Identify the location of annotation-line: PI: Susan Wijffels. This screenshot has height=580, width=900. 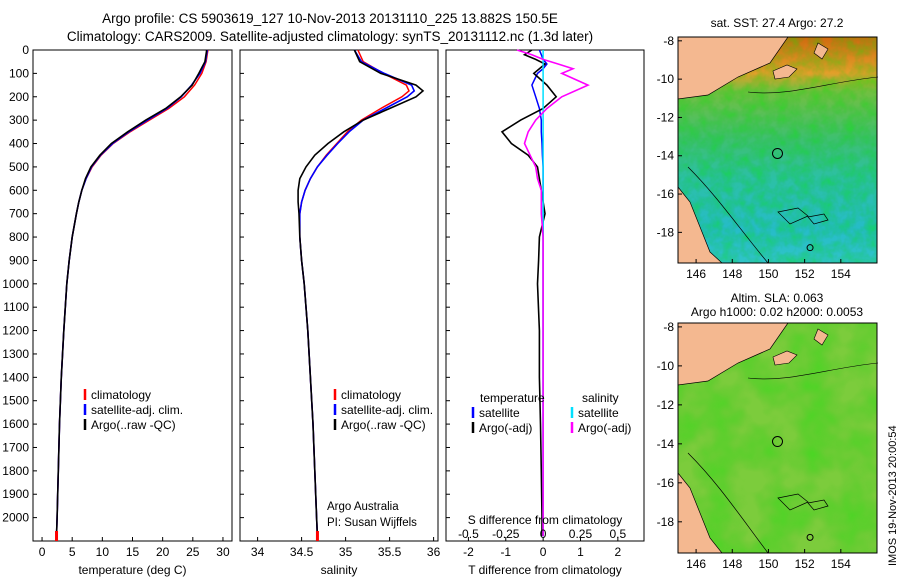
(372, 523).